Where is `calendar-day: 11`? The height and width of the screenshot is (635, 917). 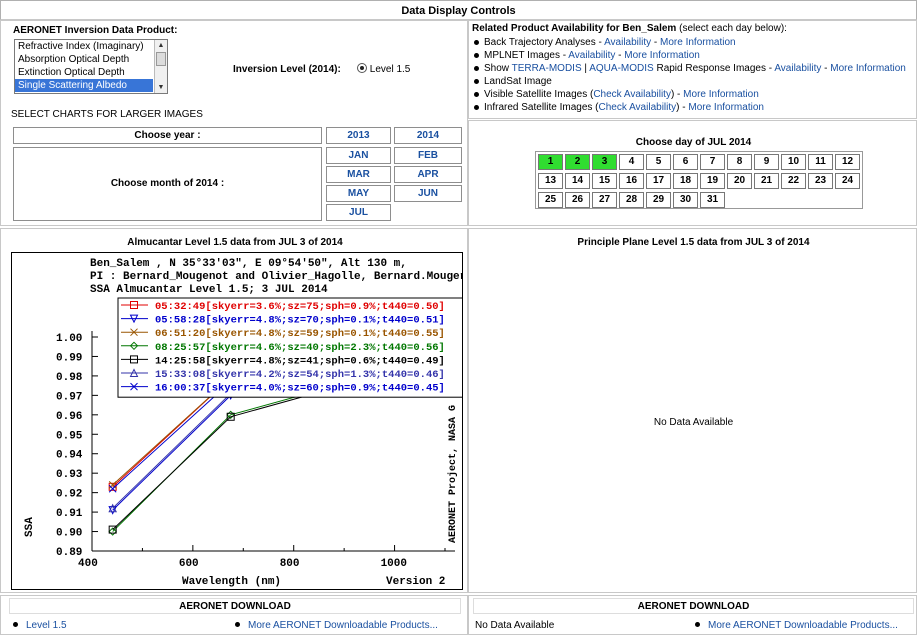 calendar-day: 11 is located at coordinates (820, 162).